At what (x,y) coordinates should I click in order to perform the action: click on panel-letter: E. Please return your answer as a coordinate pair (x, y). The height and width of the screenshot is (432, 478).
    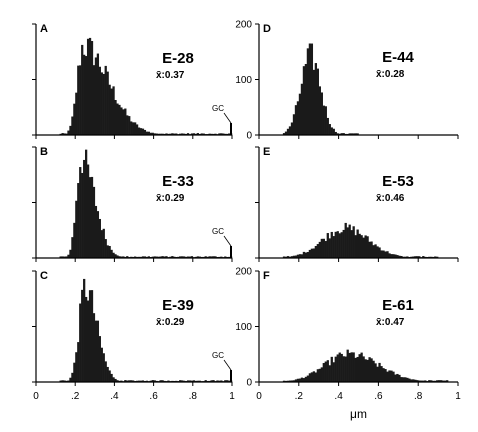
    Looking at the image, I should click on (266, 152).